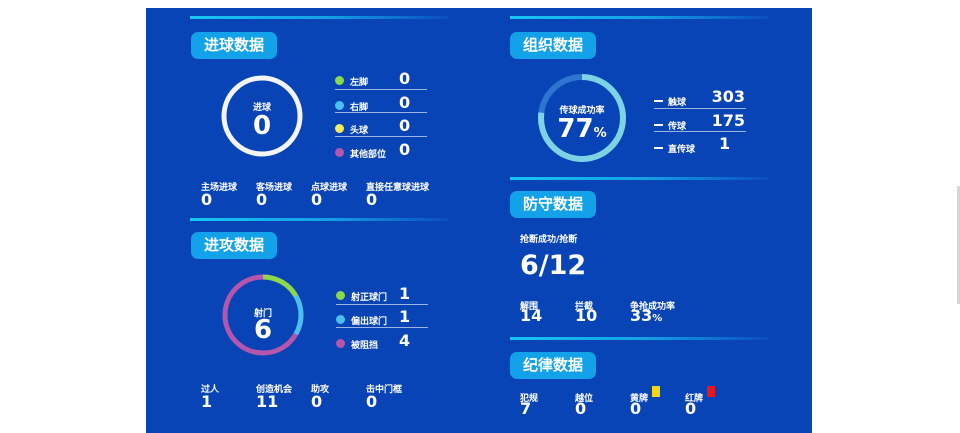 This screenshot has width=960, height=433. Describe the element at coordinates (319, 17) in the screenshot. I see `goals-divider` at that location.